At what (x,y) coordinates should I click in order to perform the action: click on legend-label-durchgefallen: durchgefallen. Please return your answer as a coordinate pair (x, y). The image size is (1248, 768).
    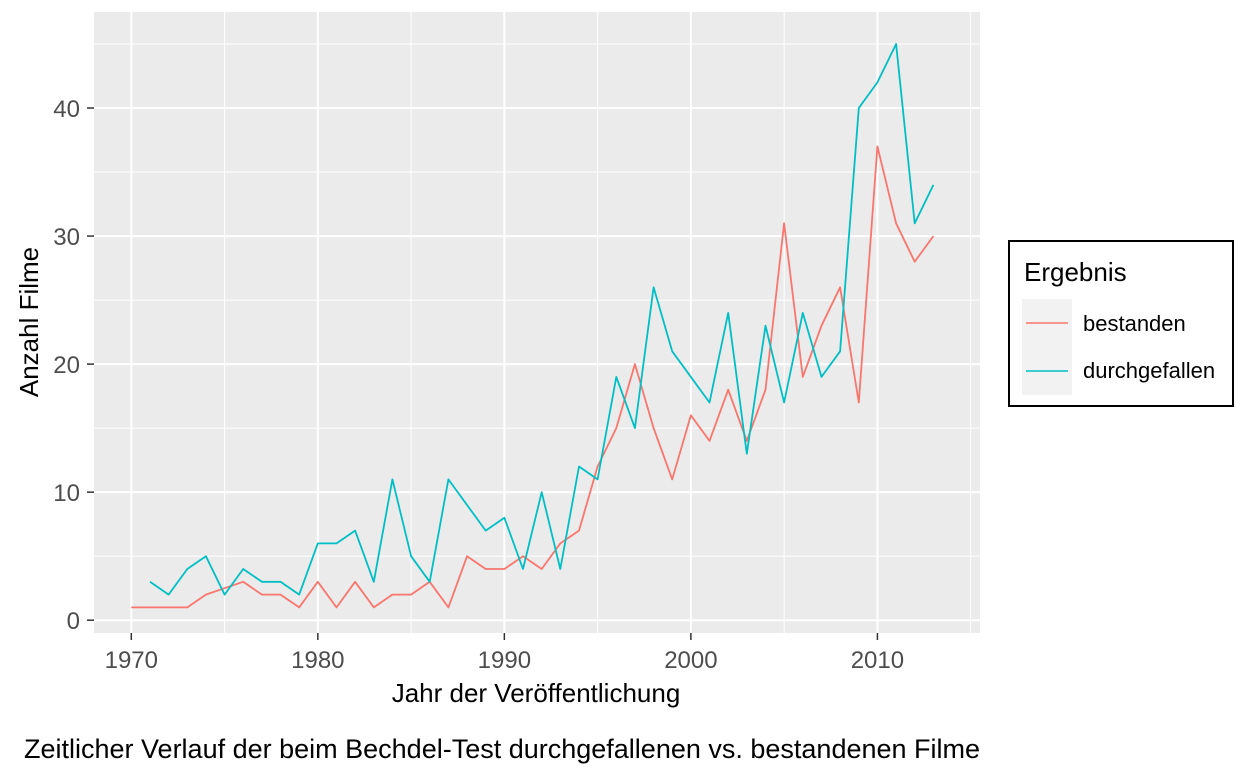
    Looking at the image, I should click on (1149, 370).